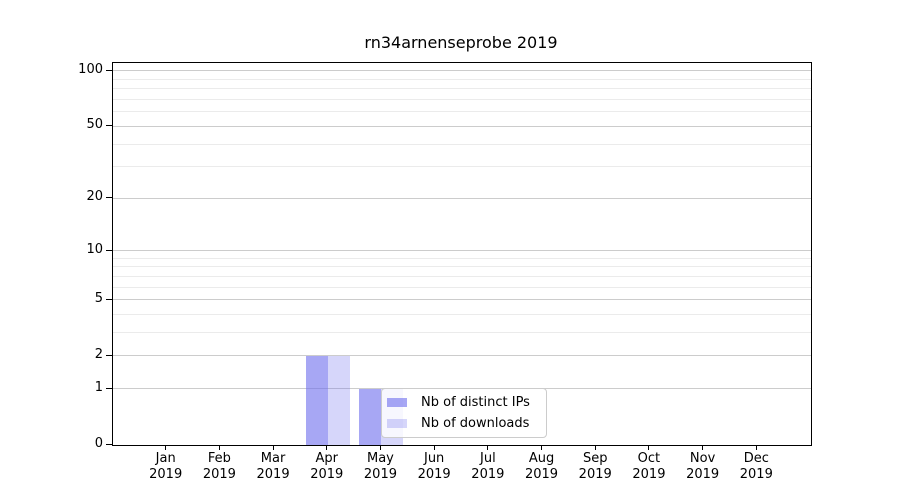 This screenshot has height=500, width=900. Describe the element at coordinates (464, 413) in the screenshot. I see `legend: Nb of distinct IPs Nb of downloads` at that location.